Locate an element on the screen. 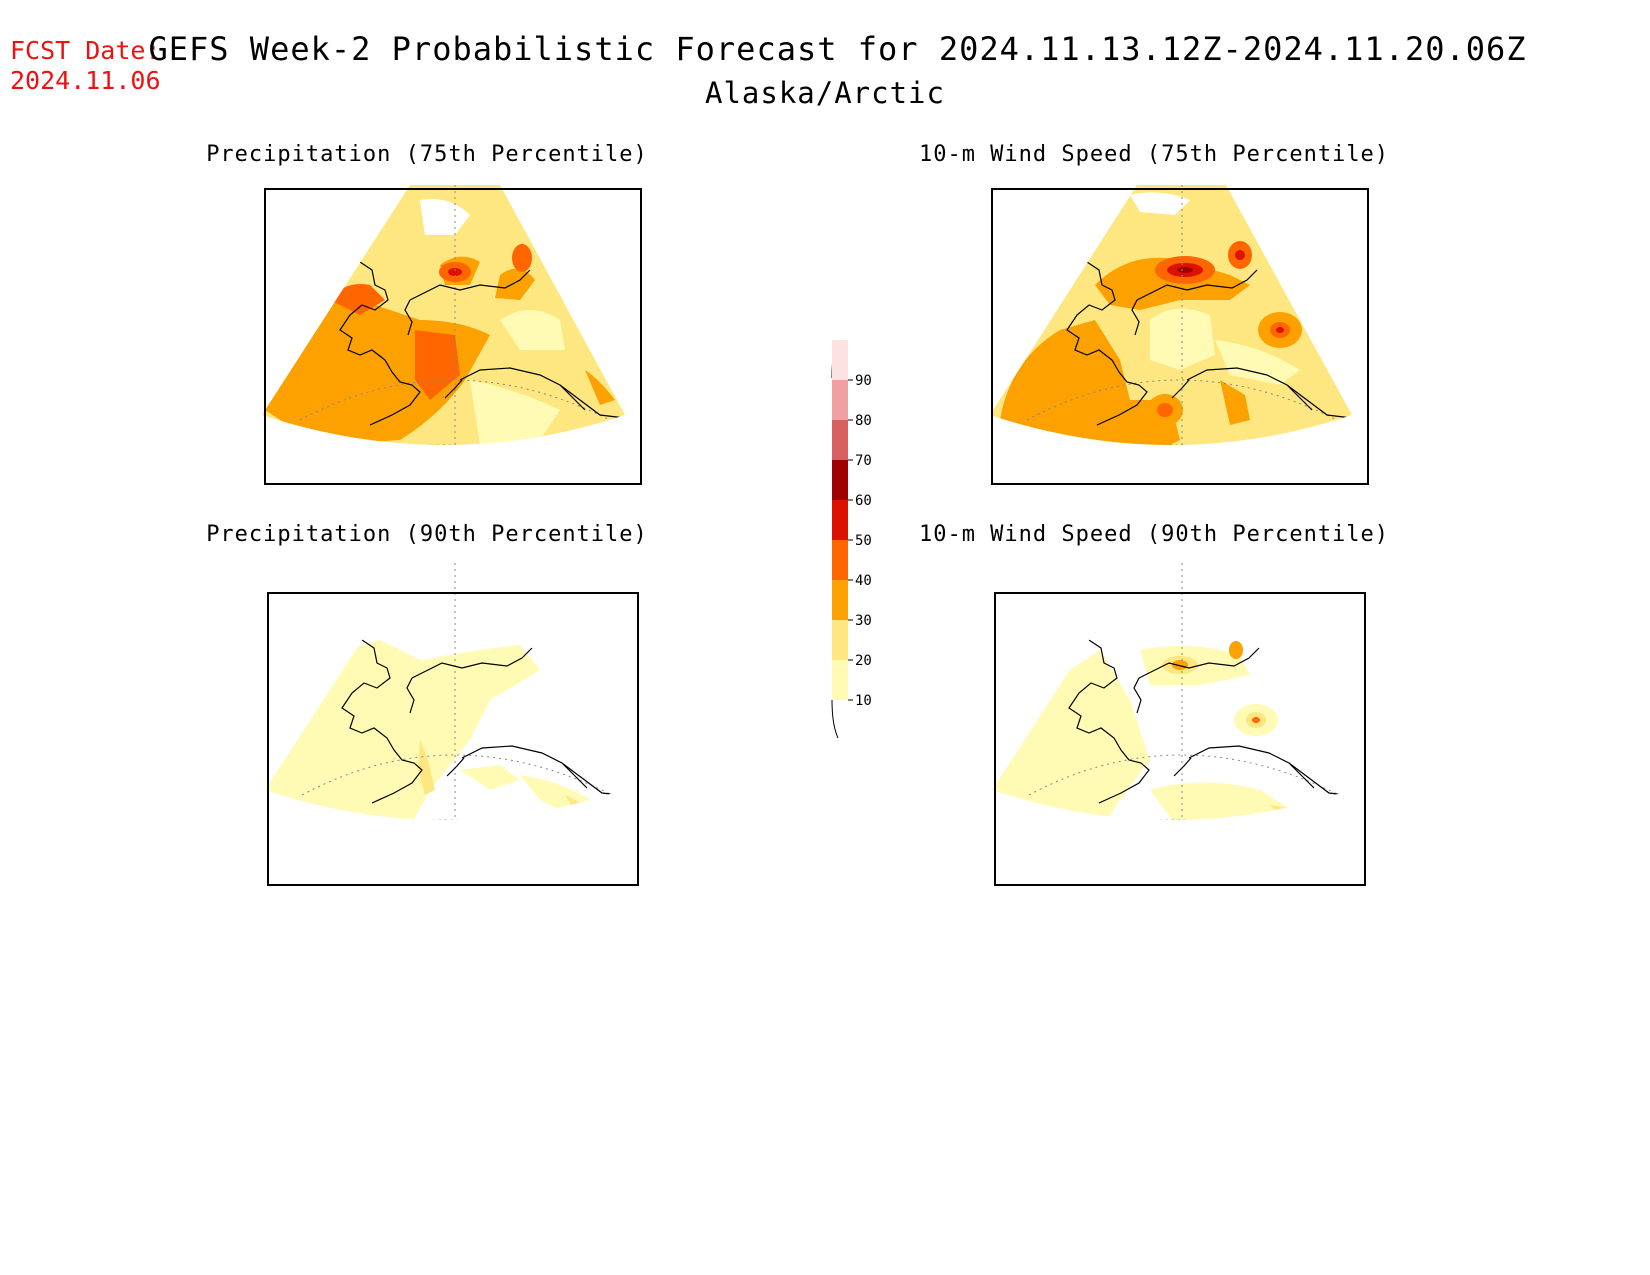  map-frame-precip75 is located at coordinates (453, 336).